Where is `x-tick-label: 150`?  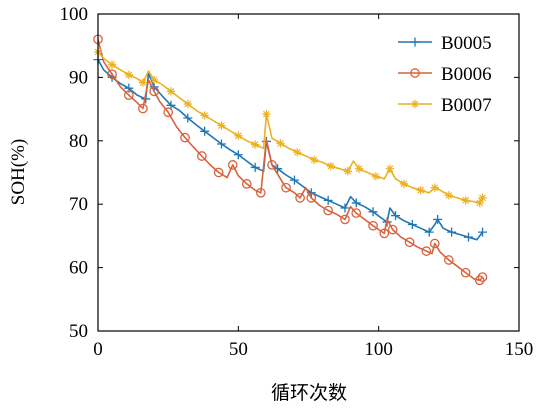
x-tick-label: 150 is located at coordinates (519, 349).